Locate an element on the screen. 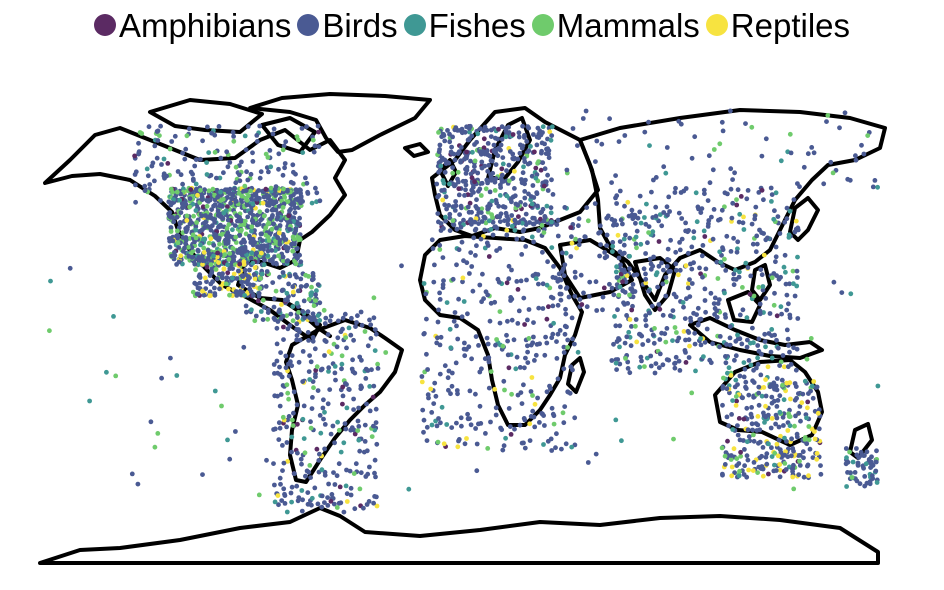 Image resolution: width=944 pixels, height=590 pixels. legend-label-fishes: Fishes is located at coordinates (477, 25).